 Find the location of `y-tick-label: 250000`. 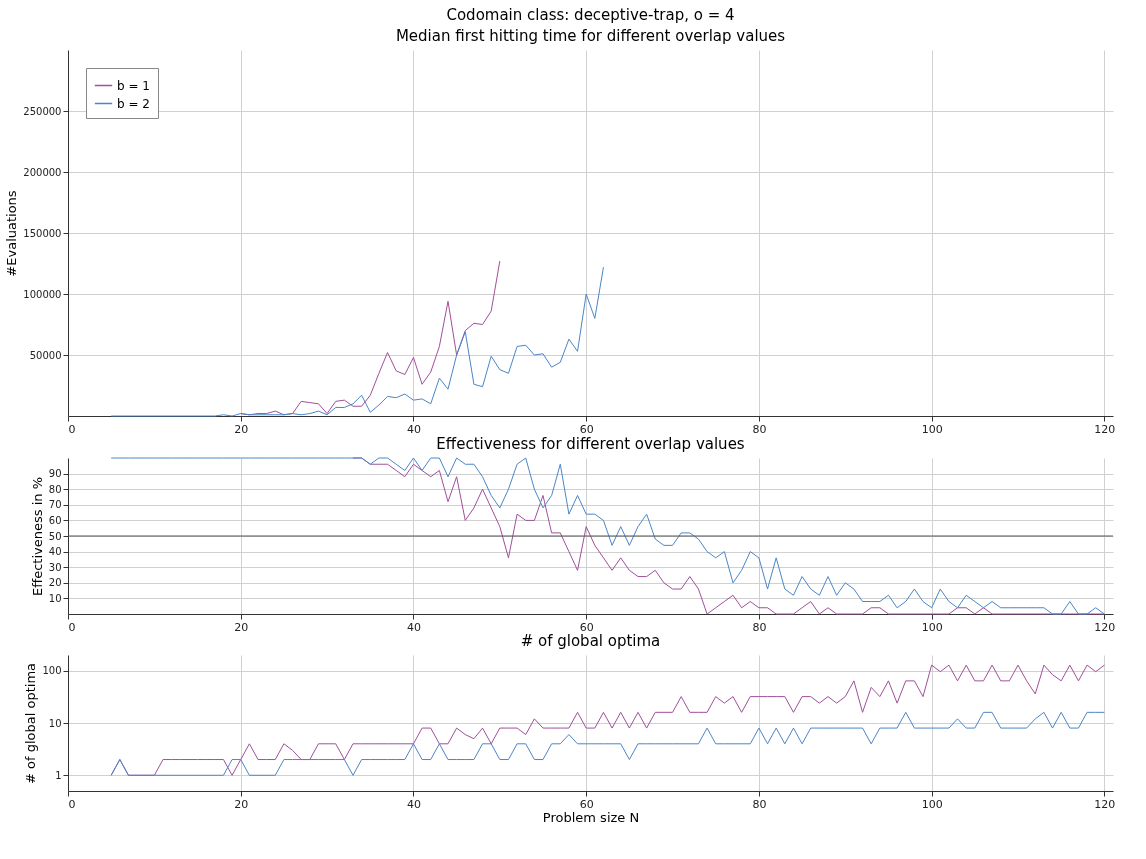

y-tick-label: 250000 is located at coordinates (42, 111).